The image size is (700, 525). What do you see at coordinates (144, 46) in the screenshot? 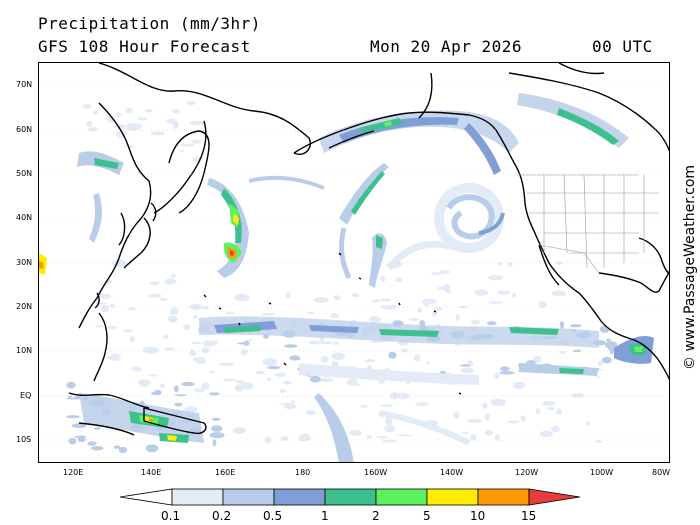
I see `forecast-model: GFS 108 Hour Forecast` at bounding box center [144, 46].